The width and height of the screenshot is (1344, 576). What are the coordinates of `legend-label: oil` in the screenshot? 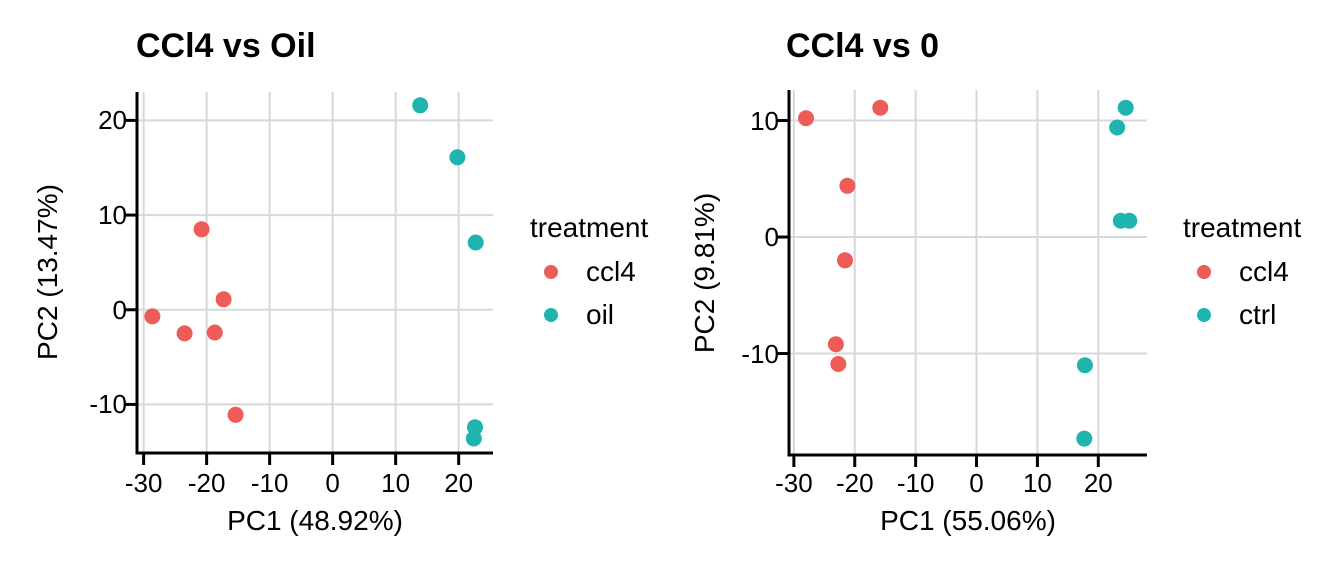 It's located at (600, 314).